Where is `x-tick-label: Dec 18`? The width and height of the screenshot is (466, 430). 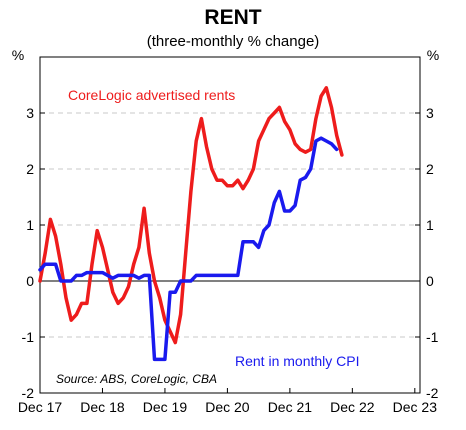 x-tick-label: Dec 18 is located at coordinates (102, 407).